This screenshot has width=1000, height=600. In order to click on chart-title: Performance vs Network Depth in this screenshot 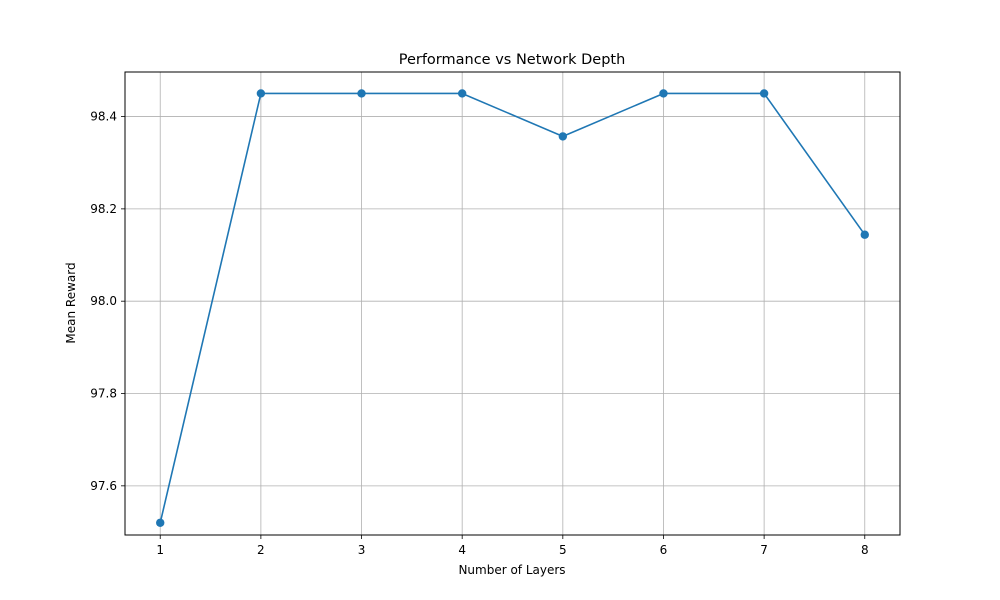, I will do `click(512, 60)`.